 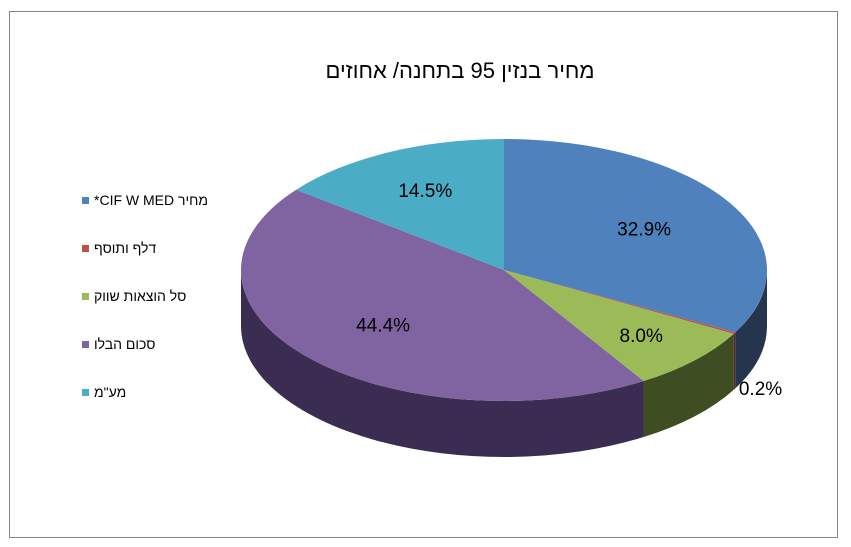 I want to click on legend-item: סכום הבלו, so click(x=118, y=344).